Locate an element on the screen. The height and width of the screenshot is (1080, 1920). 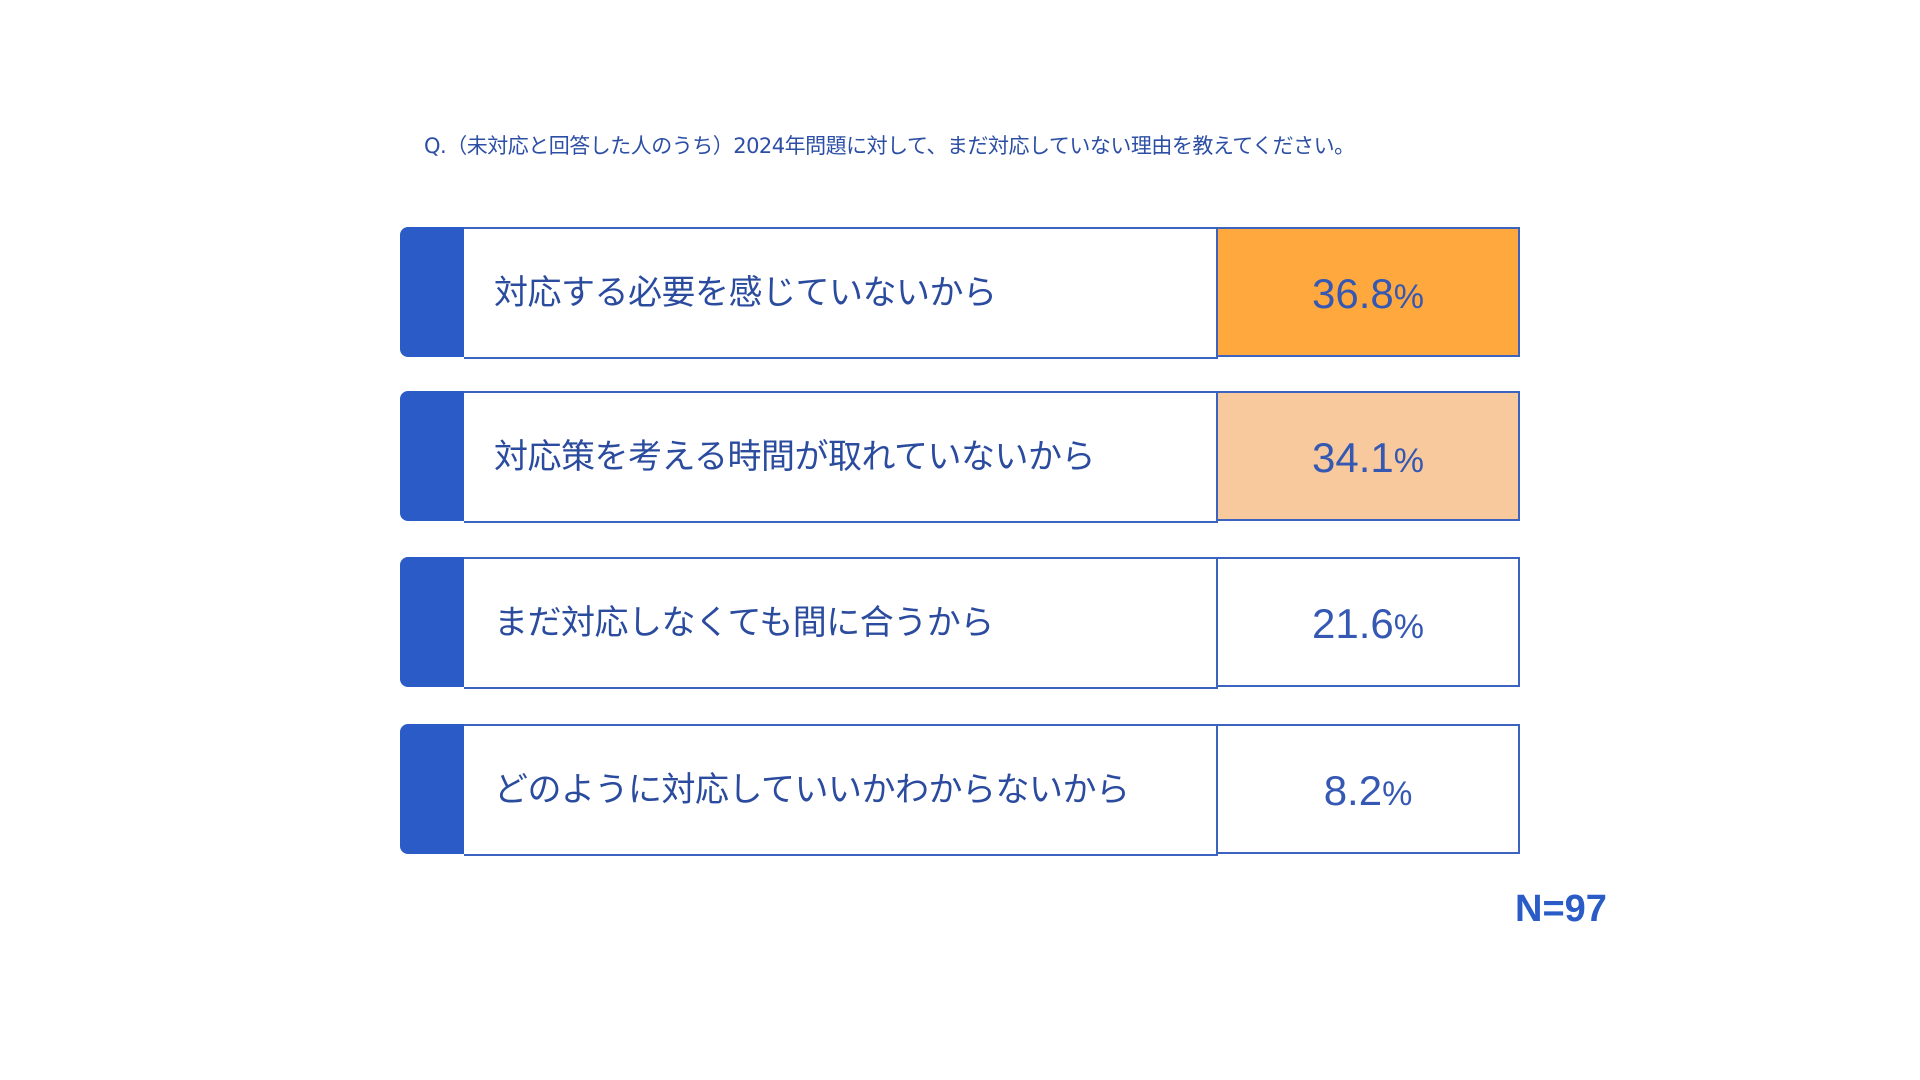
label-box: どのように対応していいかわからないから is located at coordinates (841, 790).